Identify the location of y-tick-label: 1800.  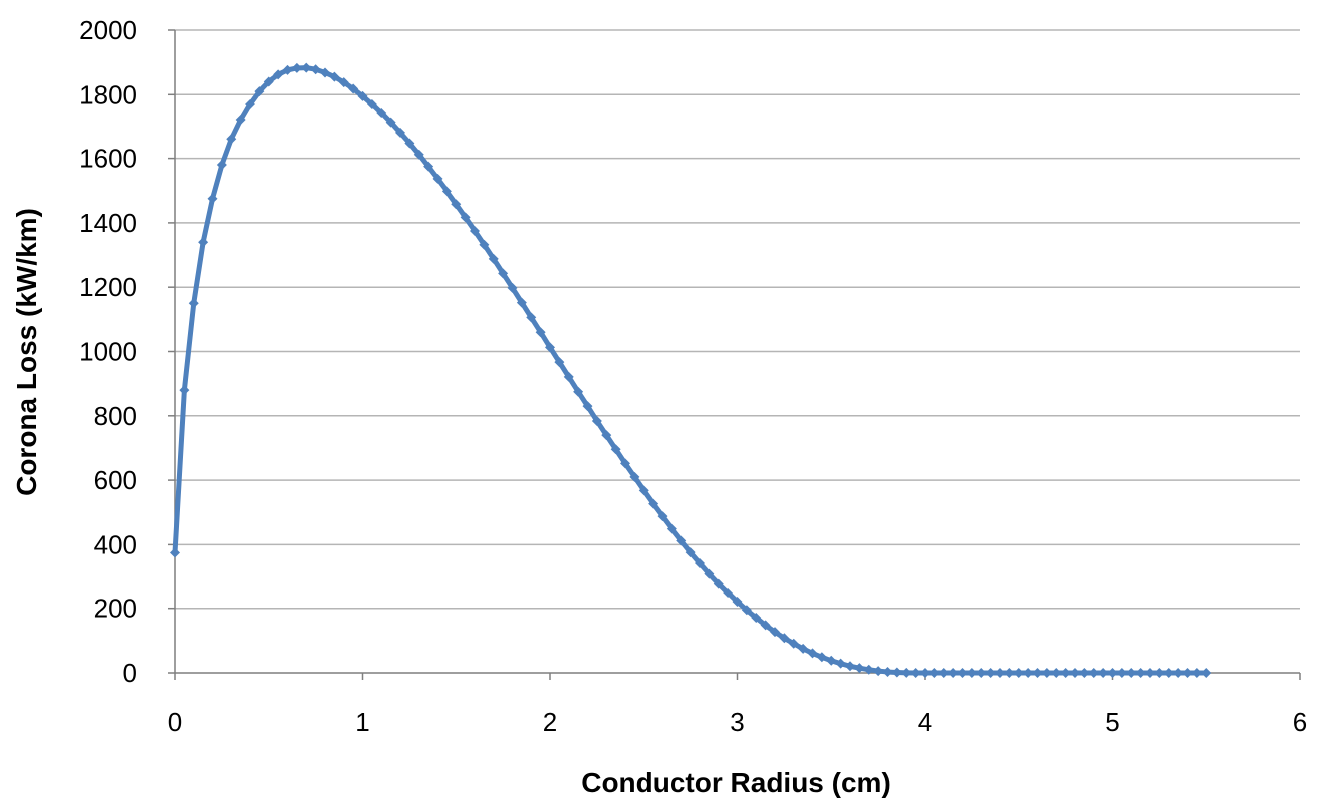
(108, 94).